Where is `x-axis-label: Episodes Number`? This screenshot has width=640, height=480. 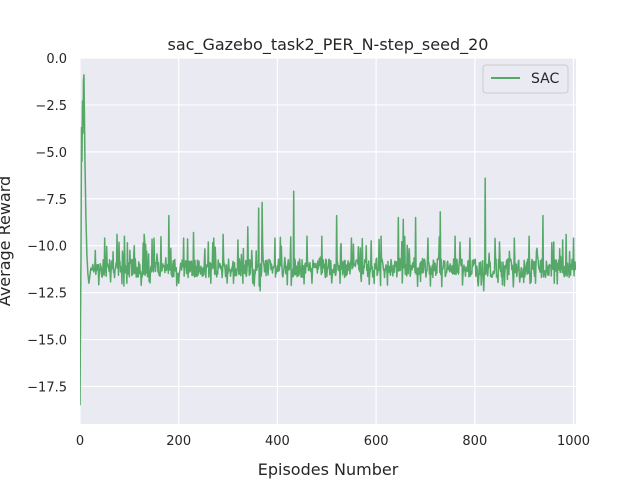
x-axis-label: Episodes Number is located at coordinates (328, 469).